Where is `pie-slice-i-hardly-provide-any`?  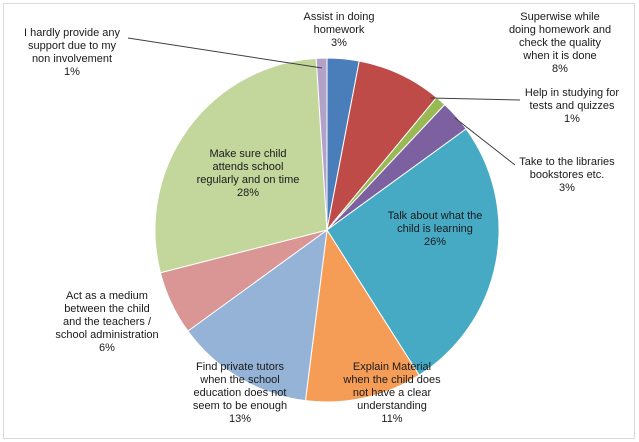
pie-slice-i-hardly-provide-any is located at coordinates (321, 144).